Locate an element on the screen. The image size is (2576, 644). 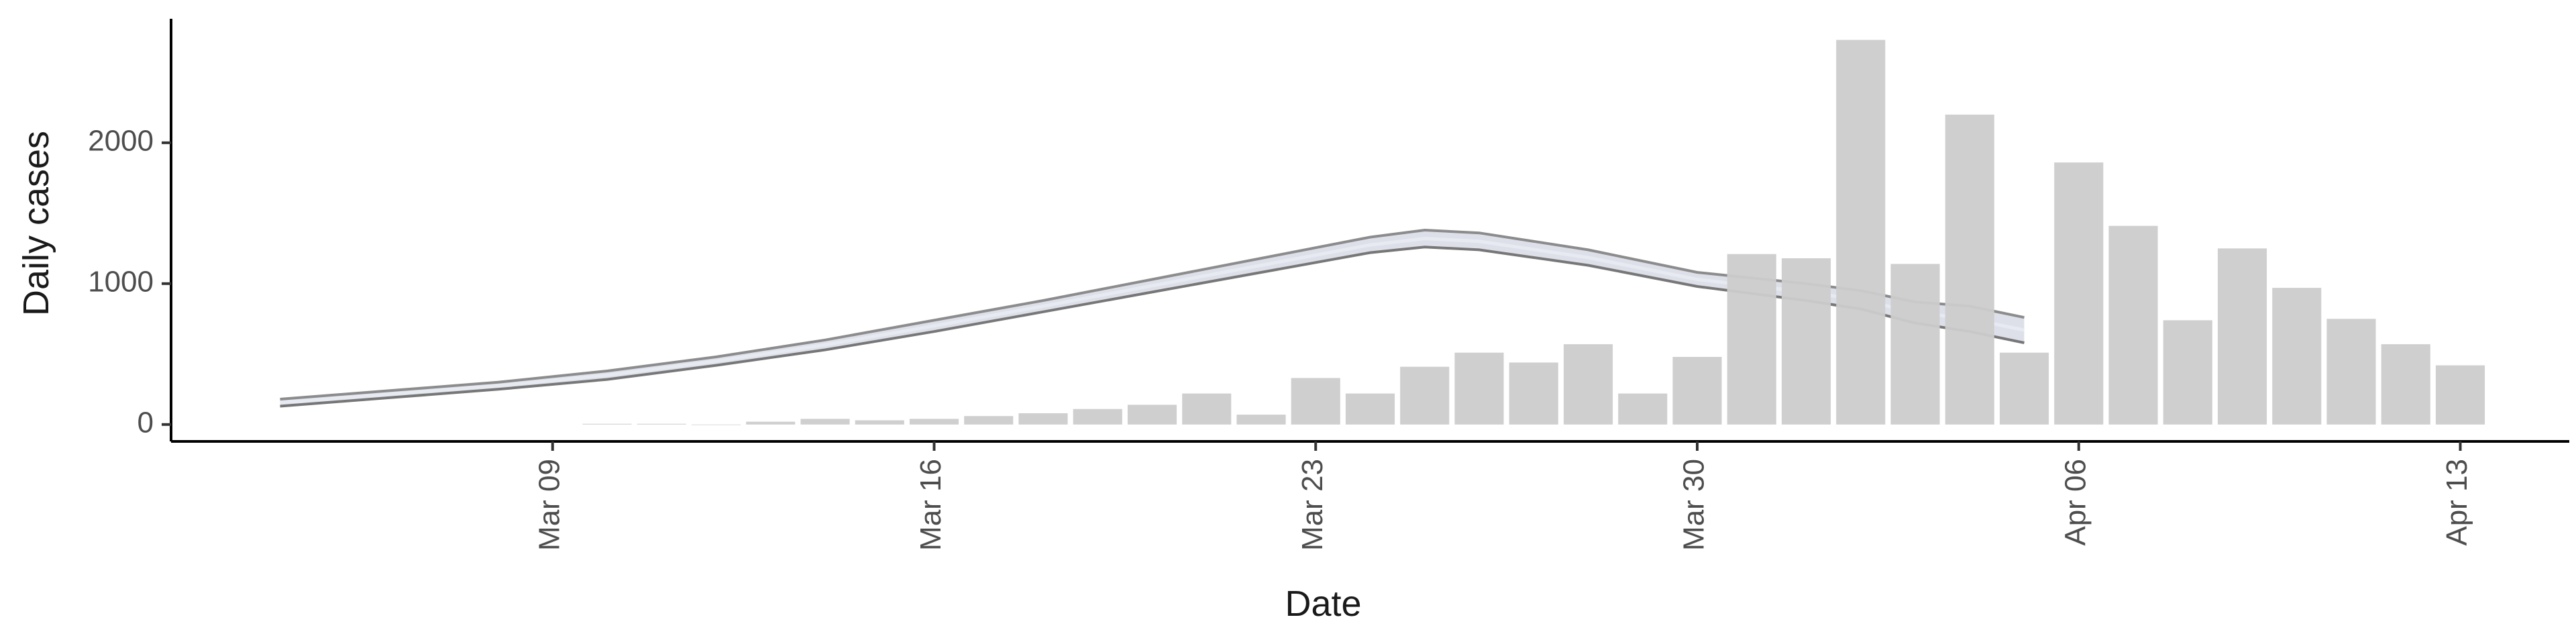
x-tick-label: Mar 30 is located at coordinates (1694, 505).